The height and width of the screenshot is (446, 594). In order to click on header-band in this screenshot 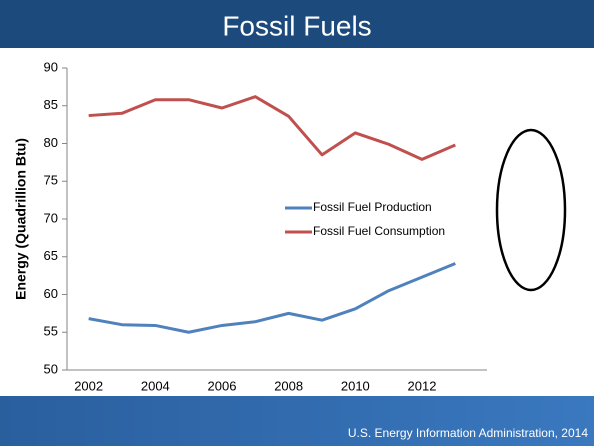, I will do `click(297, 24)`.